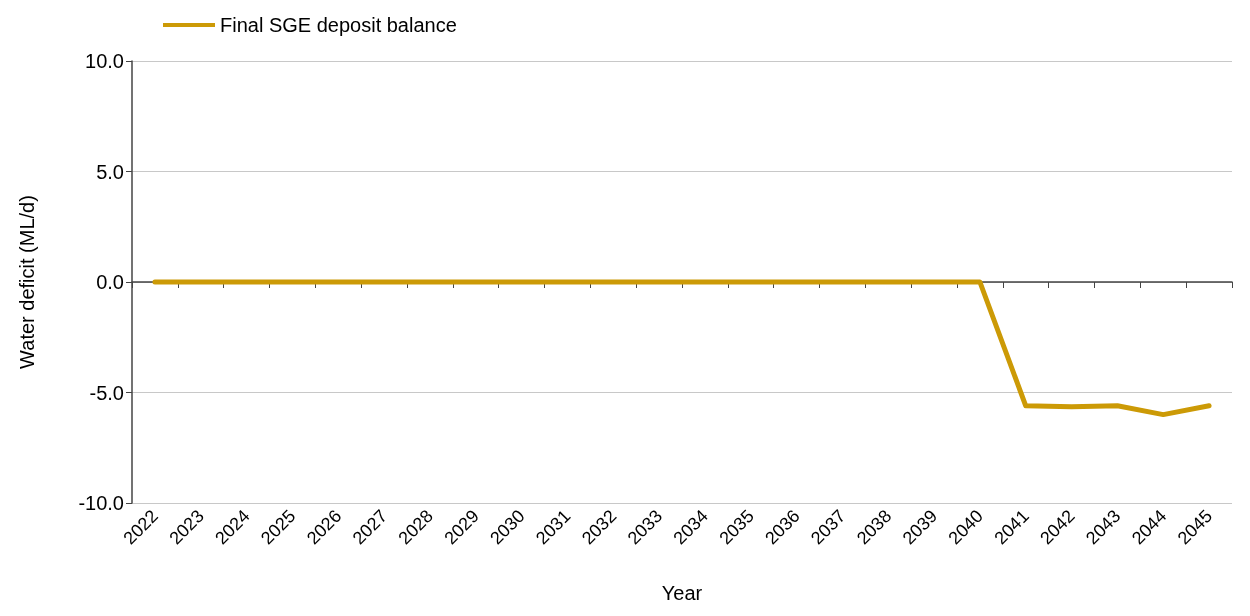  Describe the element at coordinates (338, 25) in the screenshot. I see `legend-label: Final SGE deposit balance` at that location.